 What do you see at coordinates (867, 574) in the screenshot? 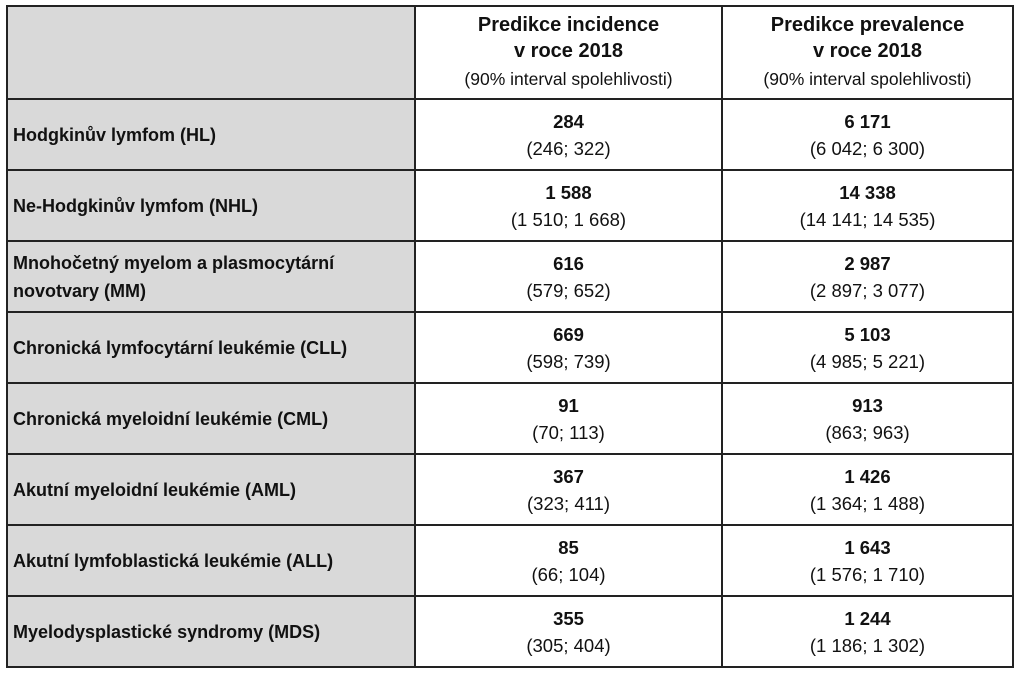
I see `prevalence-ci: (1 576; 1 710)` at bounding box center [867, 574].